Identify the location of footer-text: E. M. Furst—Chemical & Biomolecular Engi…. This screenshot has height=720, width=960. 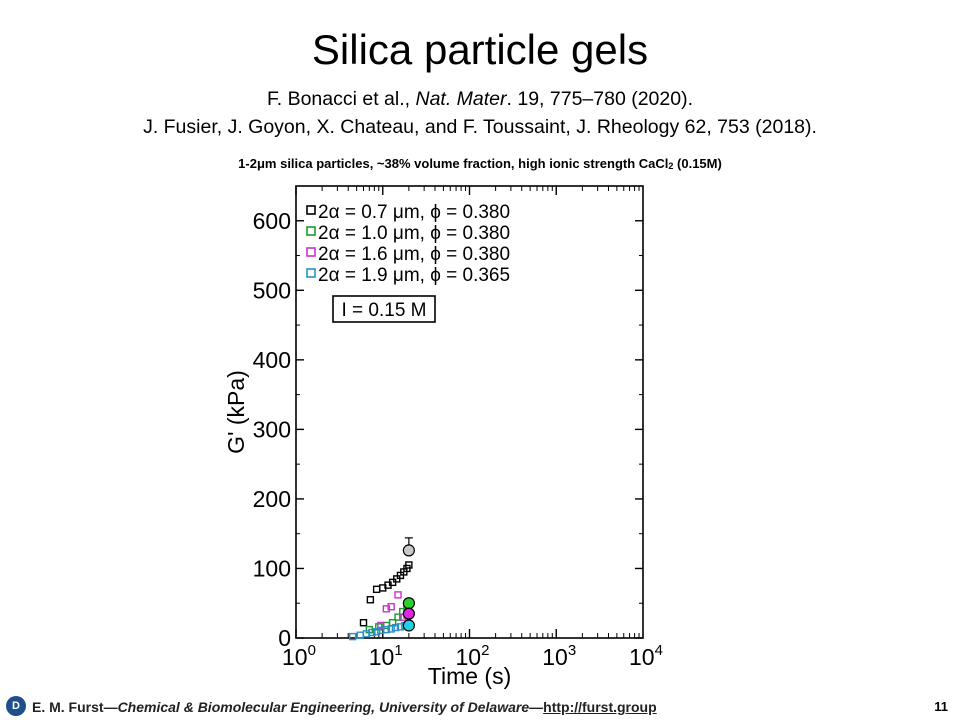
(344, 707).